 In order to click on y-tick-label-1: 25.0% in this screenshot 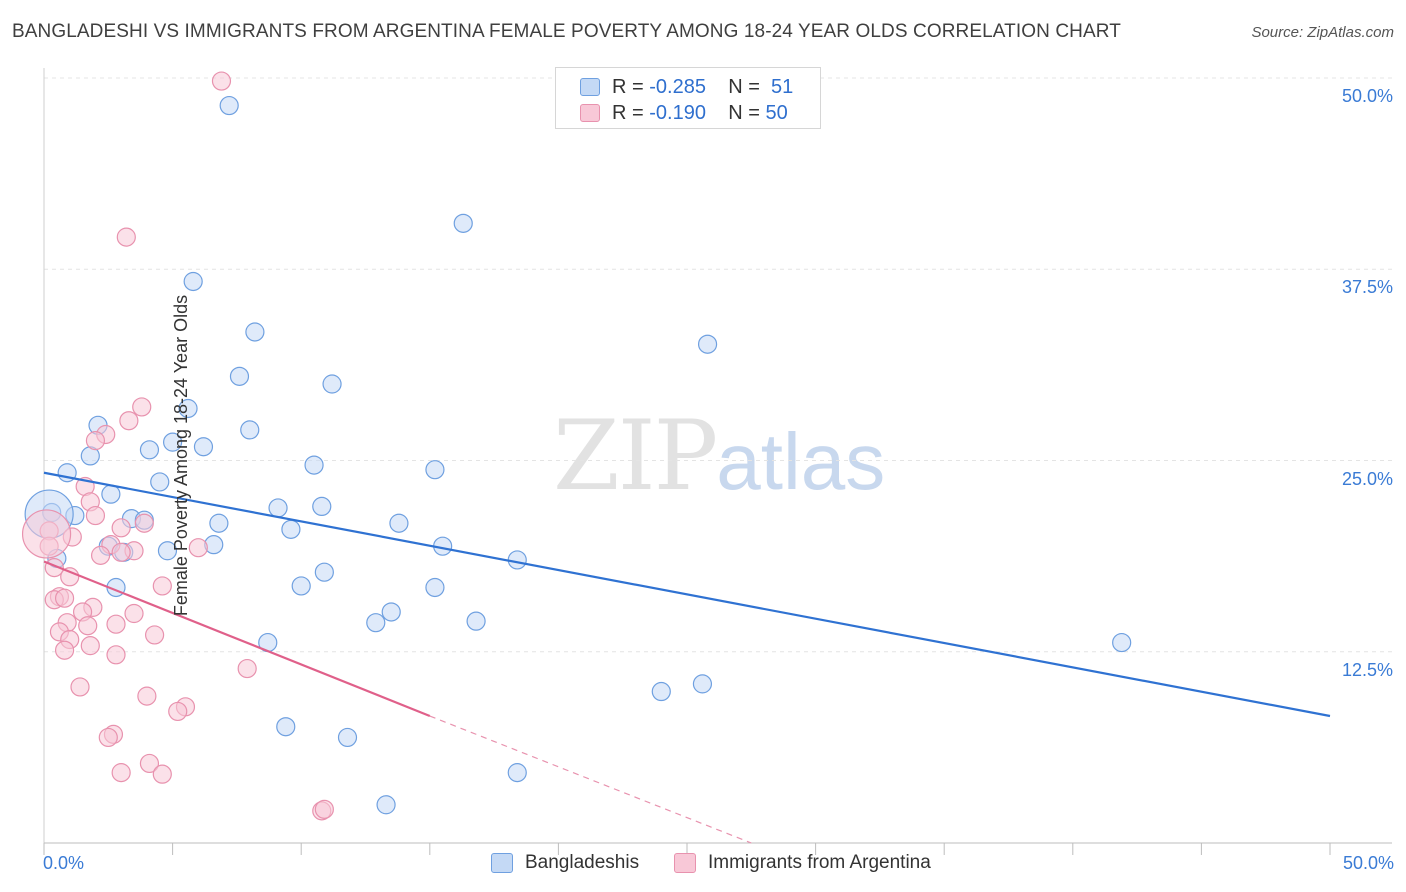, I will do `click(1367, 478)`.